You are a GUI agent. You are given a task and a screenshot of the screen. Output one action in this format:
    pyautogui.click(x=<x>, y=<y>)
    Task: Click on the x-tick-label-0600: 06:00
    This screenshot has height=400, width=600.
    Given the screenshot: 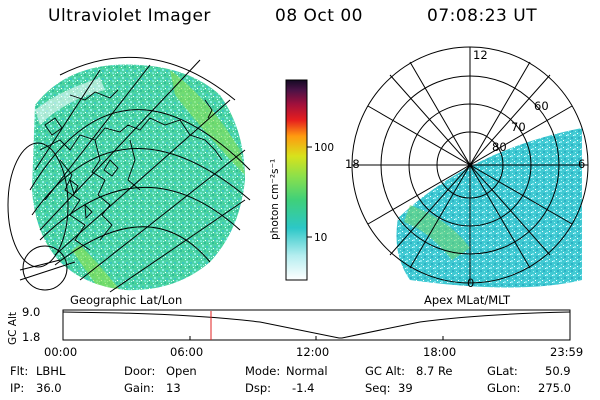 What is the action you would take?
    pyautogui.click(x=186, y=352)
    